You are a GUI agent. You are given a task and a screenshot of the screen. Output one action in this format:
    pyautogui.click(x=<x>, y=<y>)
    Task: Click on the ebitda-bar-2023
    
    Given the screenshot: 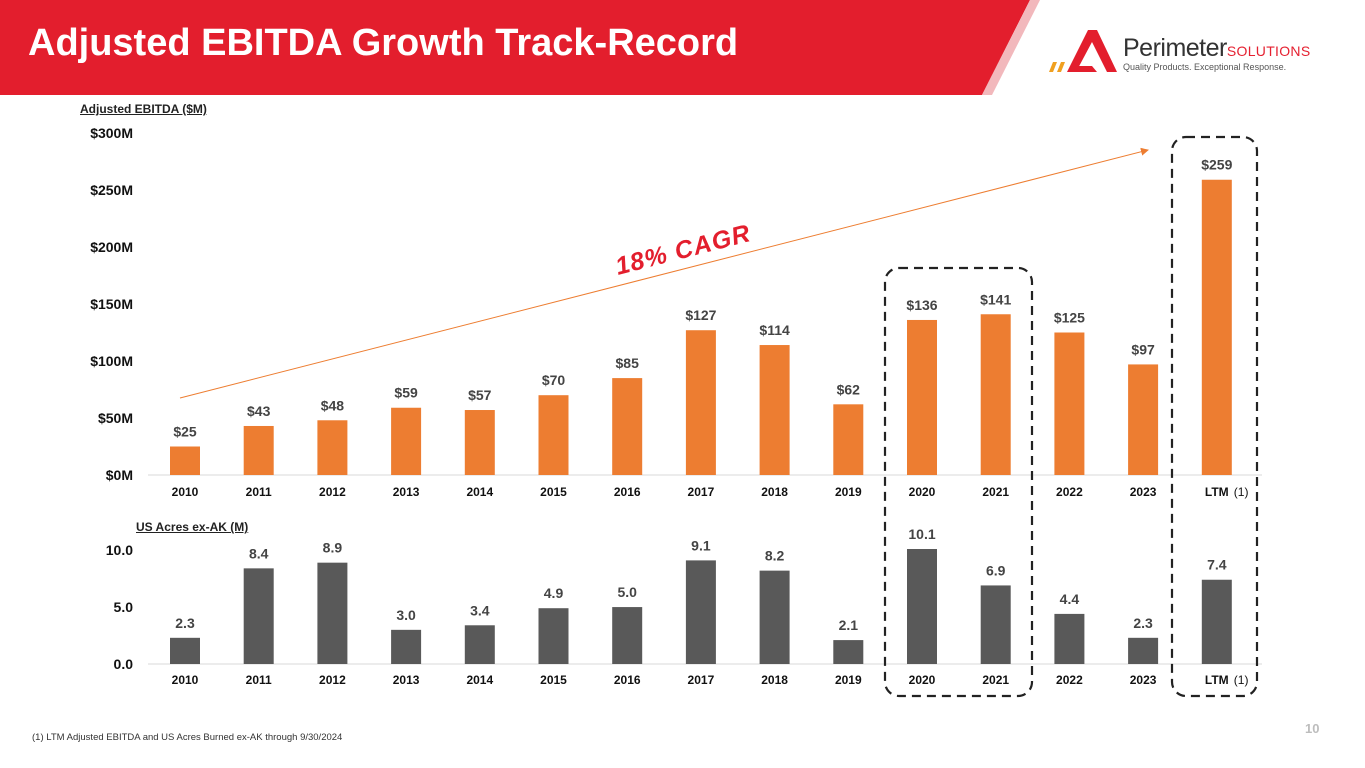 What is the action you would take?
    pyautogui.click(x=1143, y=419)
    